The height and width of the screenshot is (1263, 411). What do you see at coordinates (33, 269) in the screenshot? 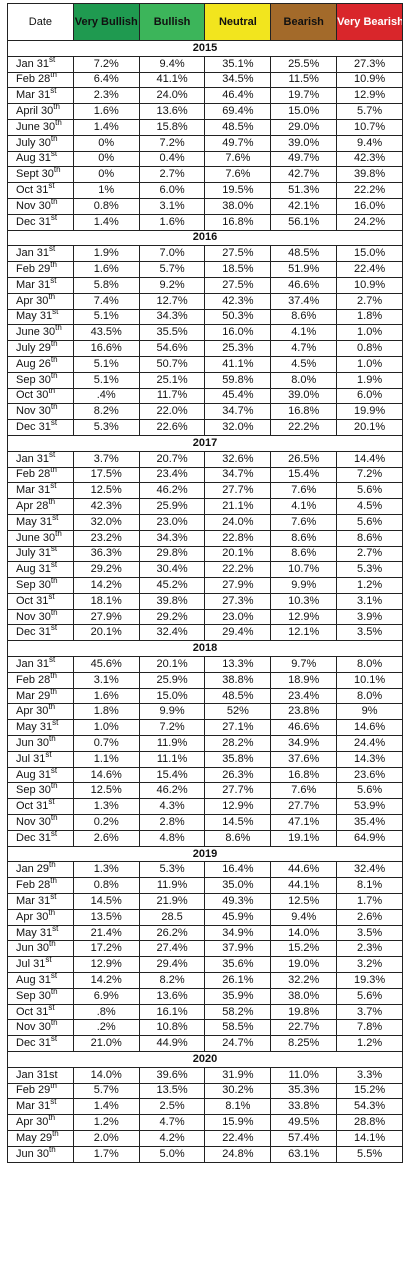
I see `date-text: Feb 29` at bounding box center [33, 269].